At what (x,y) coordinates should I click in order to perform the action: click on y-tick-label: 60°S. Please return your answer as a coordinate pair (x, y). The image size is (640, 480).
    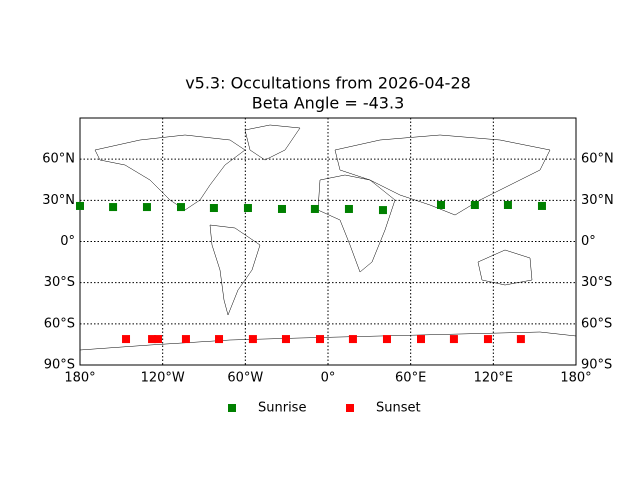
    Looking at the image, I should click on (59, 323).